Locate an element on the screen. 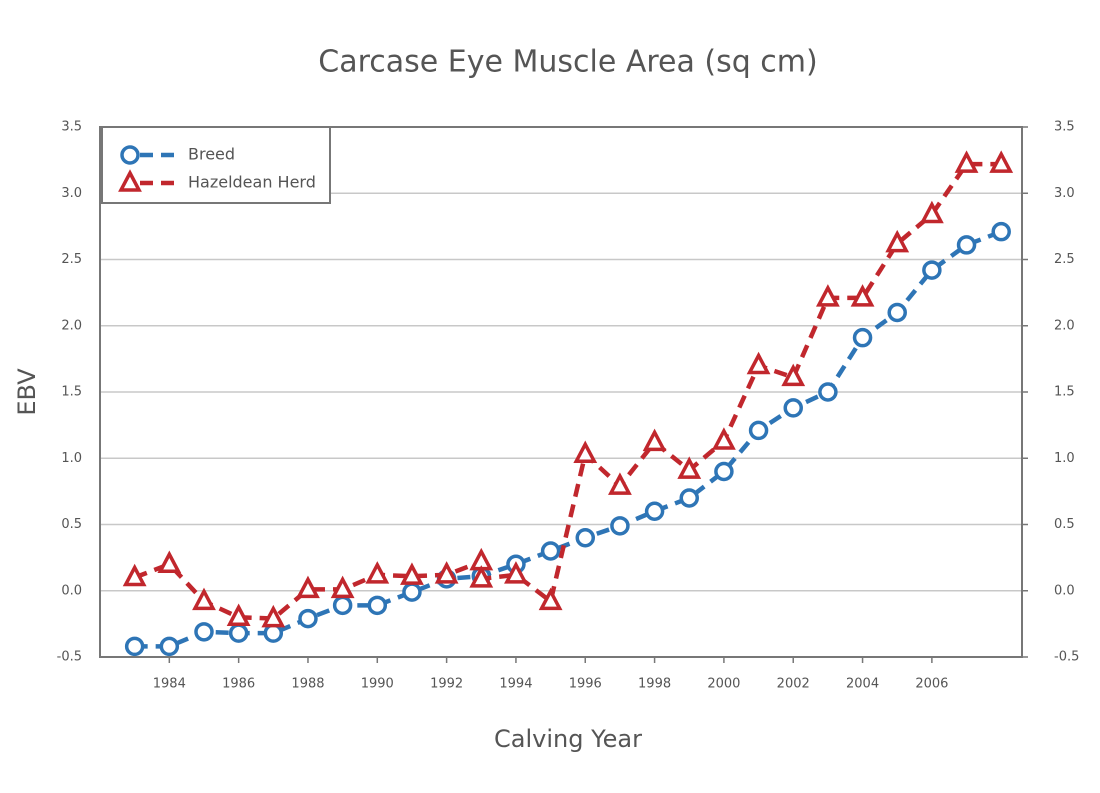 This screenshot has width=1100, height=793. y-tick-label: -0.5 is located at coordinates (69, 657).